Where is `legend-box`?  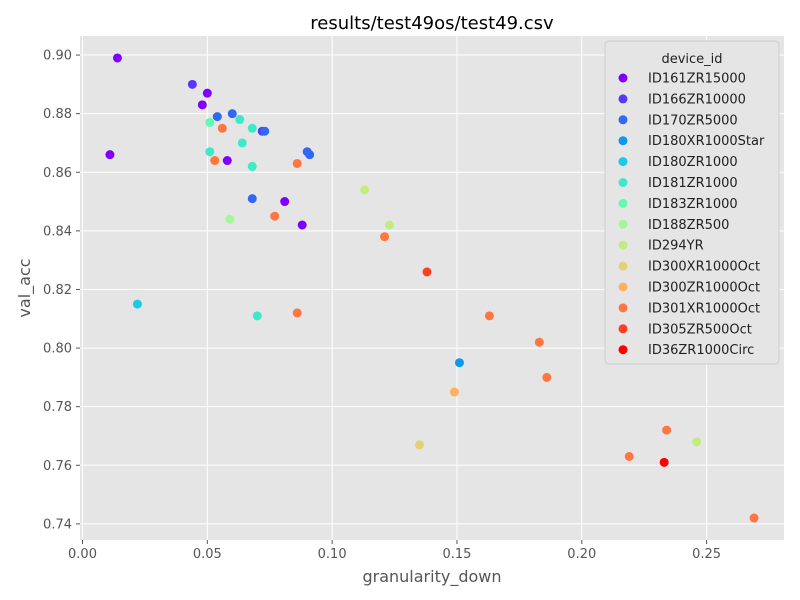 legend-box is located at coordinates (692, 202).